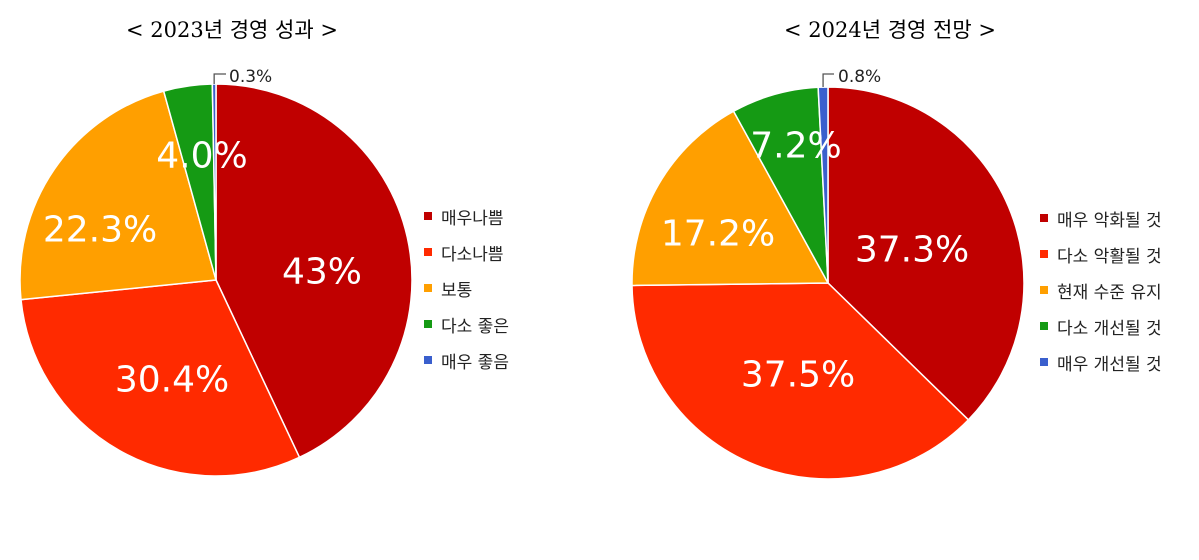 The image size is (1199, 560). What do you see at coordinates (912, 250) in the screenshot?
I see `data-label: 37.3%` at bounding box center [912, 250].